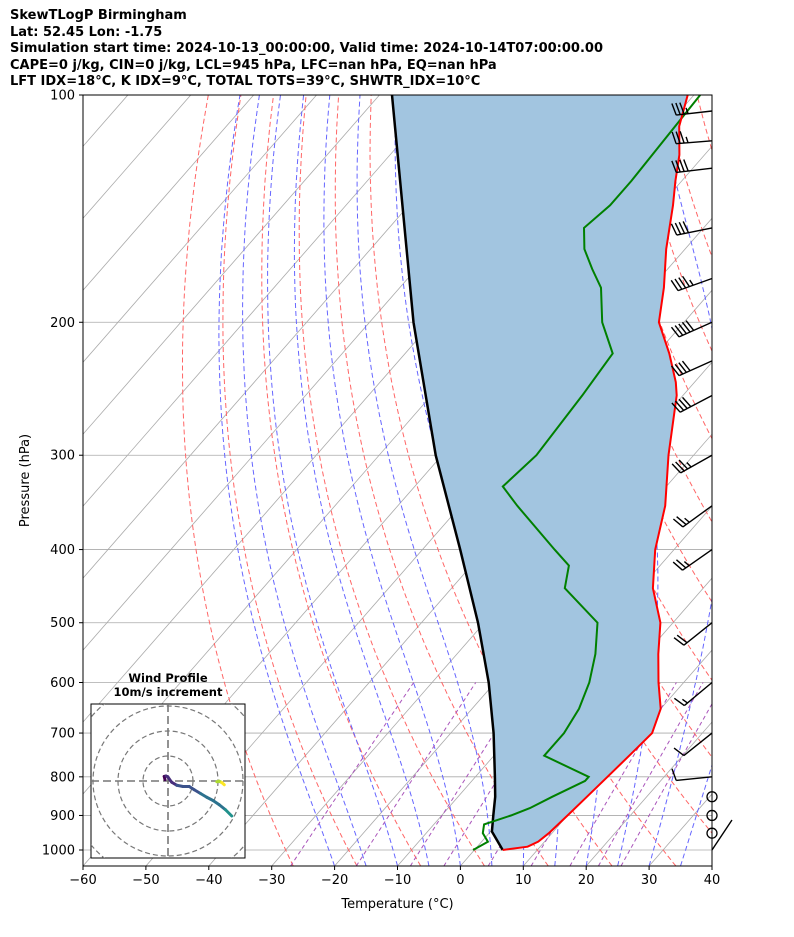  What do you see at coordinates (208, 880) in the screenshot?
I see `x-tick-label: −40` at bounding box center [208, 880].